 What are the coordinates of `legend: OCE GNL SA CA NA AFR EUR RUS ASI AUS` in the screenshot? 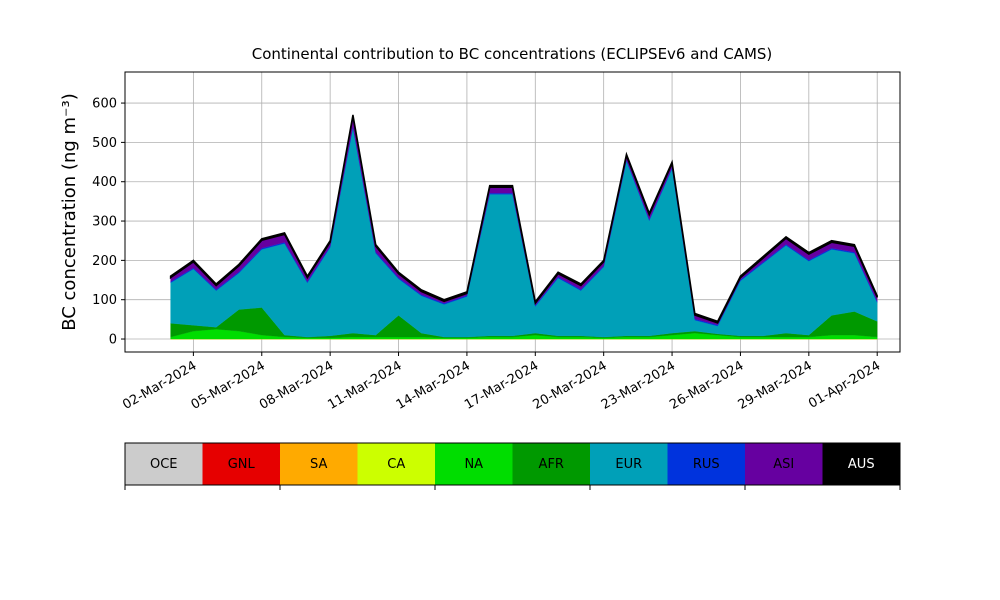 It's located at (512, 464).